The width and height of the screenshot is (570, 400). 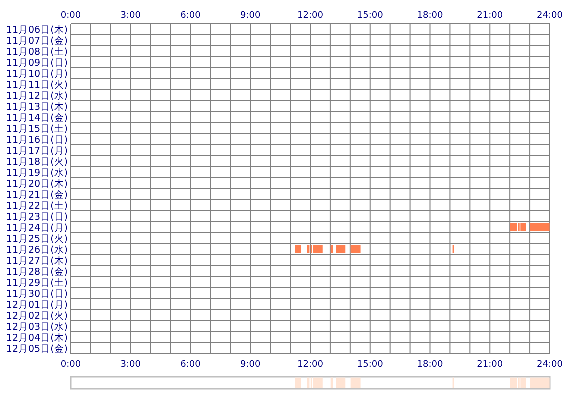 What do you see at coordinates (250, 365) in the screenshot?
I see `x2-tick-label: 9:00` at bounding box center [250, 365].